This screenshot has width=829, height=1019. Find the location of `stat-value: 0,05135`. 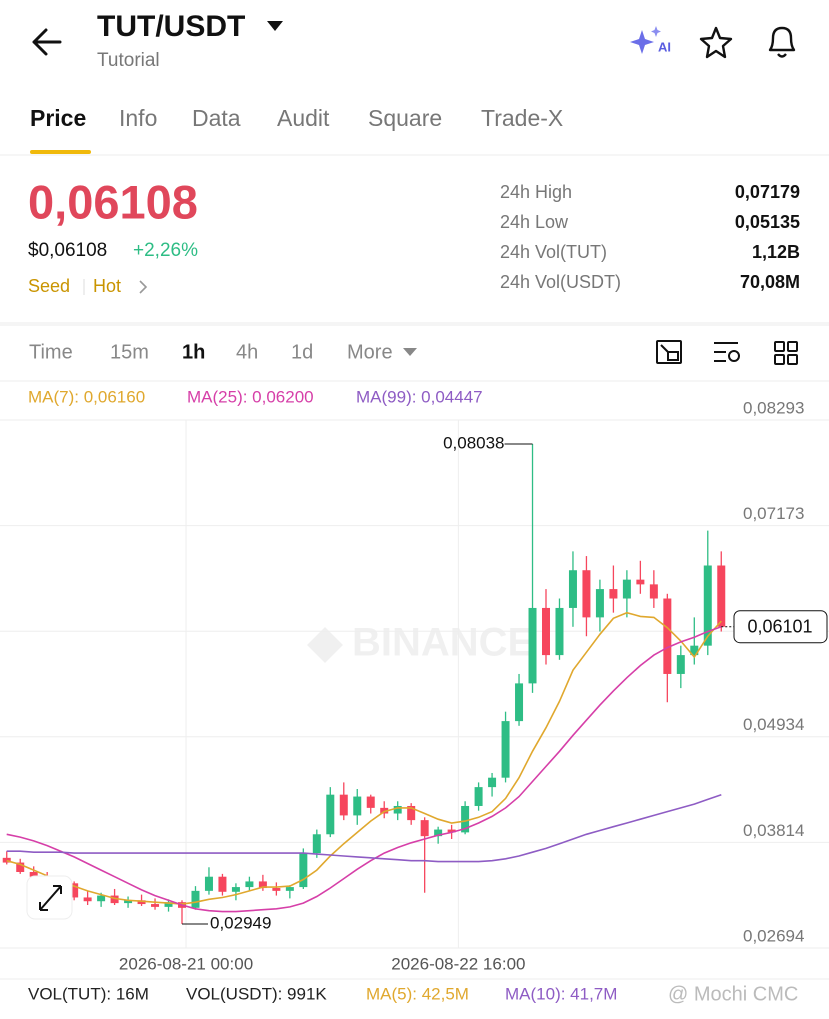

stat-value: 0,05135 is located at coordinates (767, 222).